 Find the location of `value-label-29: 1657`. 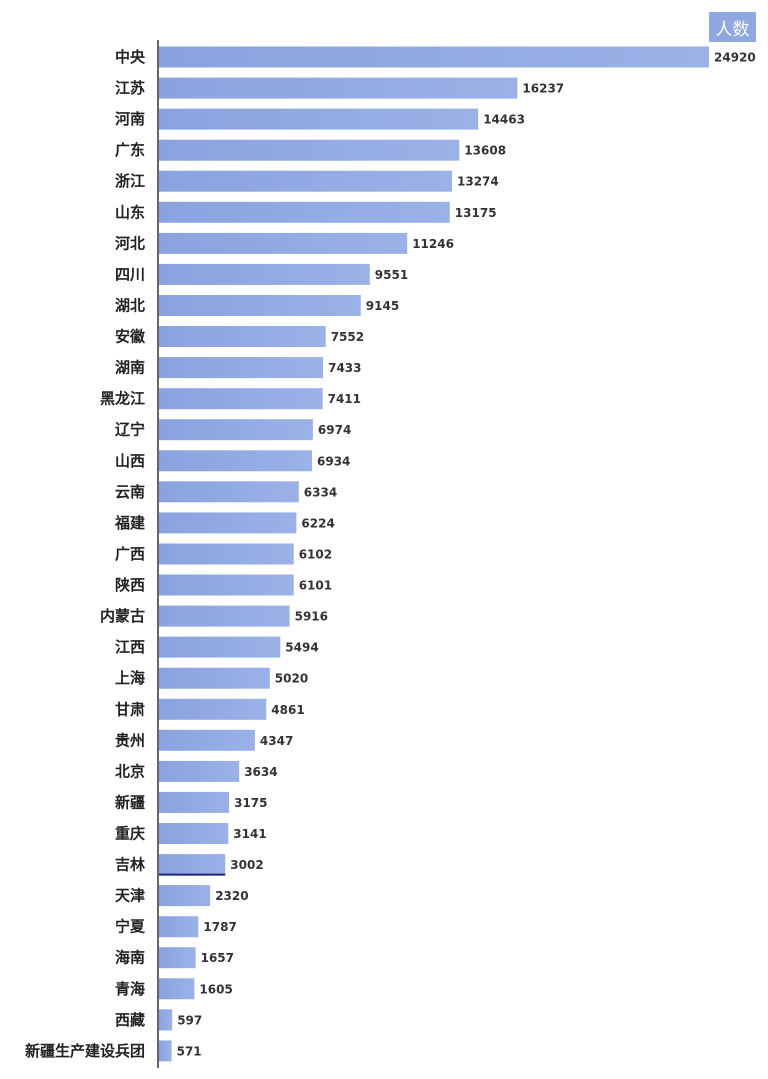

value-label-29: 1657 is located at coordinates (217, 958).